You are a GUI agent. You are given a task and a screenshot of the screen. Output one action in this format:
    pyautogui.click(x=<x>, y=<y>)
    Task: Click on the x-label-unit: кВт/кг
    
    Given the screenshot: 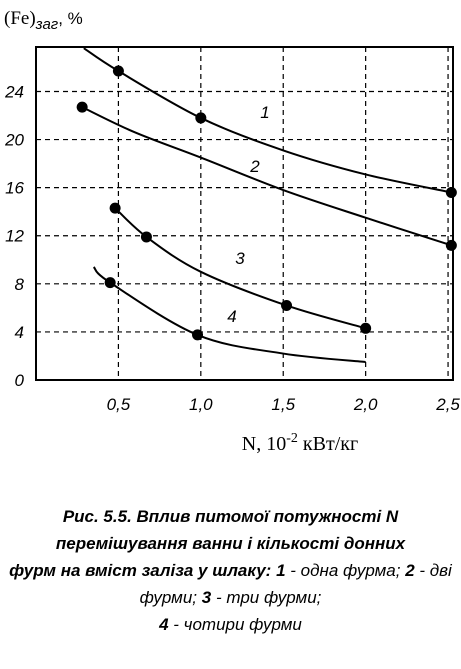 What is the action you would take?
    pyautogui.click(x=328, y=444)
    